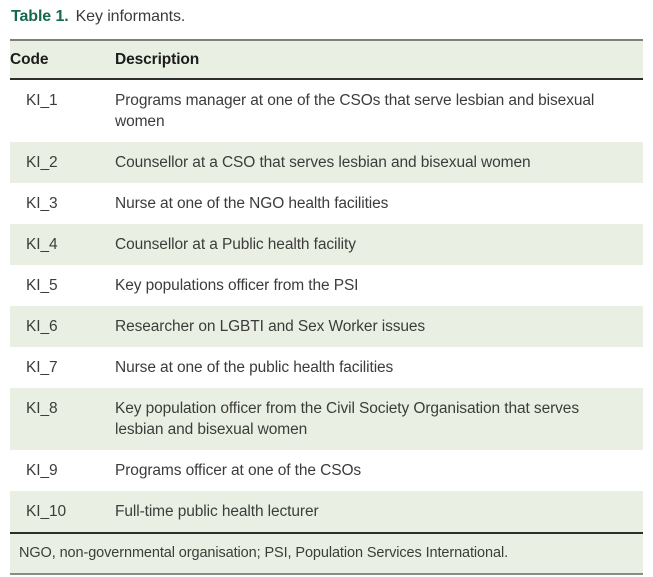 This screenshot has width=653, height=577. I want to click on table-caption-text: Key informants., so click(130, 16).